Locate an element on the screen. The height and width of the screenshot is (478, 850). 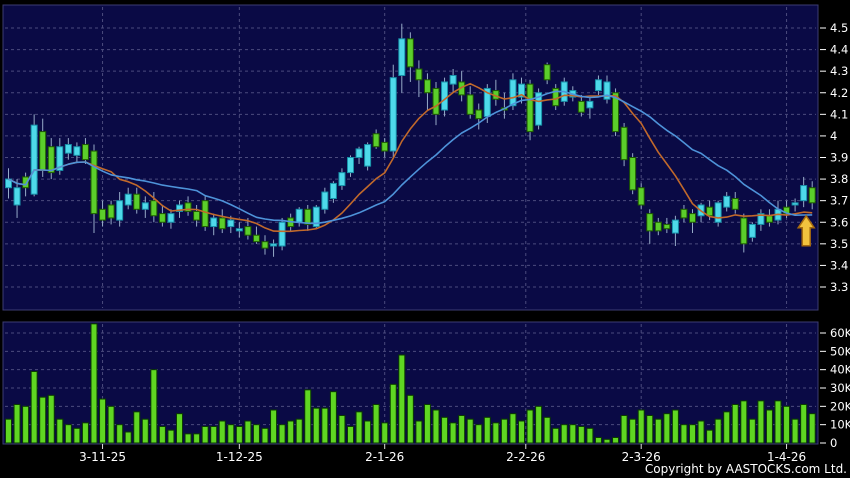
copyright-text: Copyright by AASTOCKS.com Ltd. is located at coordinates (745, 469).